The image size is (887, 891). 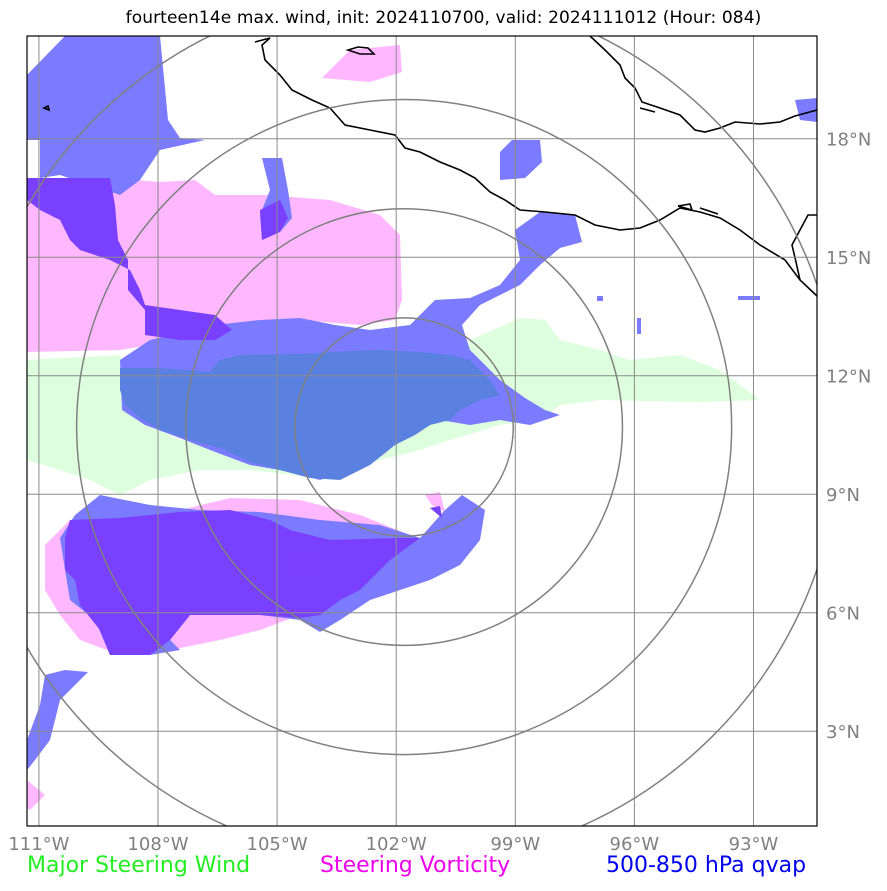 I want to click on lon-tick-label: 102°W, so click(x=396, y=844).